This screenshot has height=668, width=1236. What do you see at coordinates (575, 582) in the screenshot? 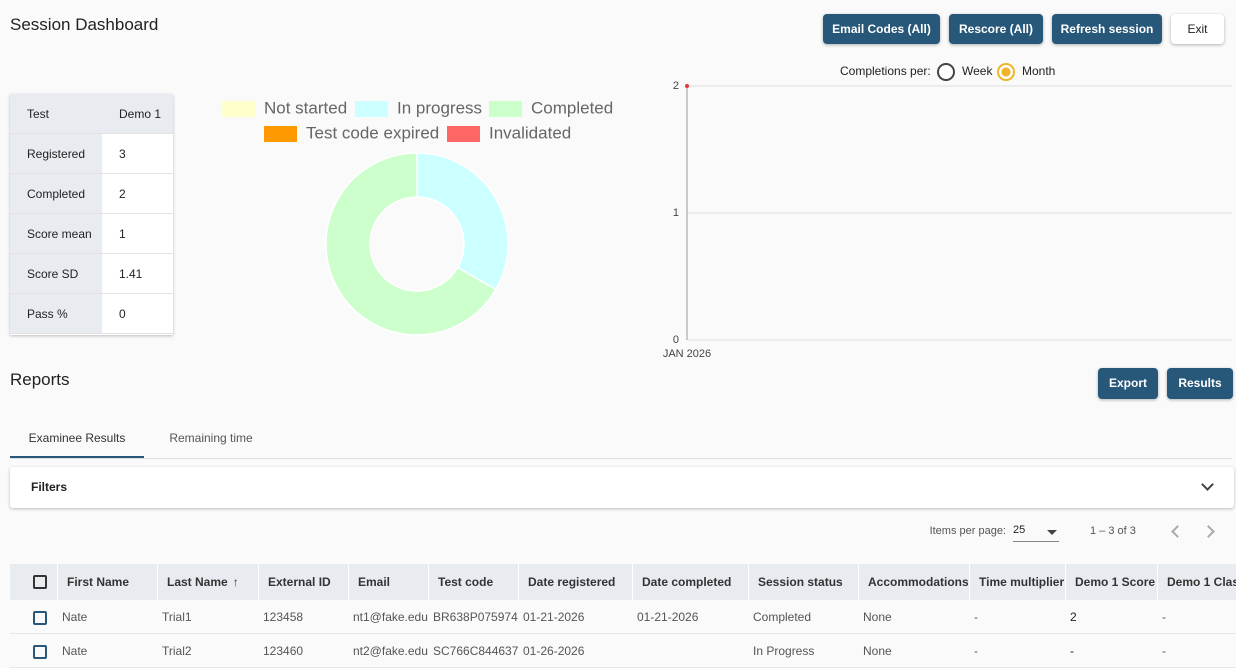
I see `column-header: Date registered` at bounding box center [575, 582].